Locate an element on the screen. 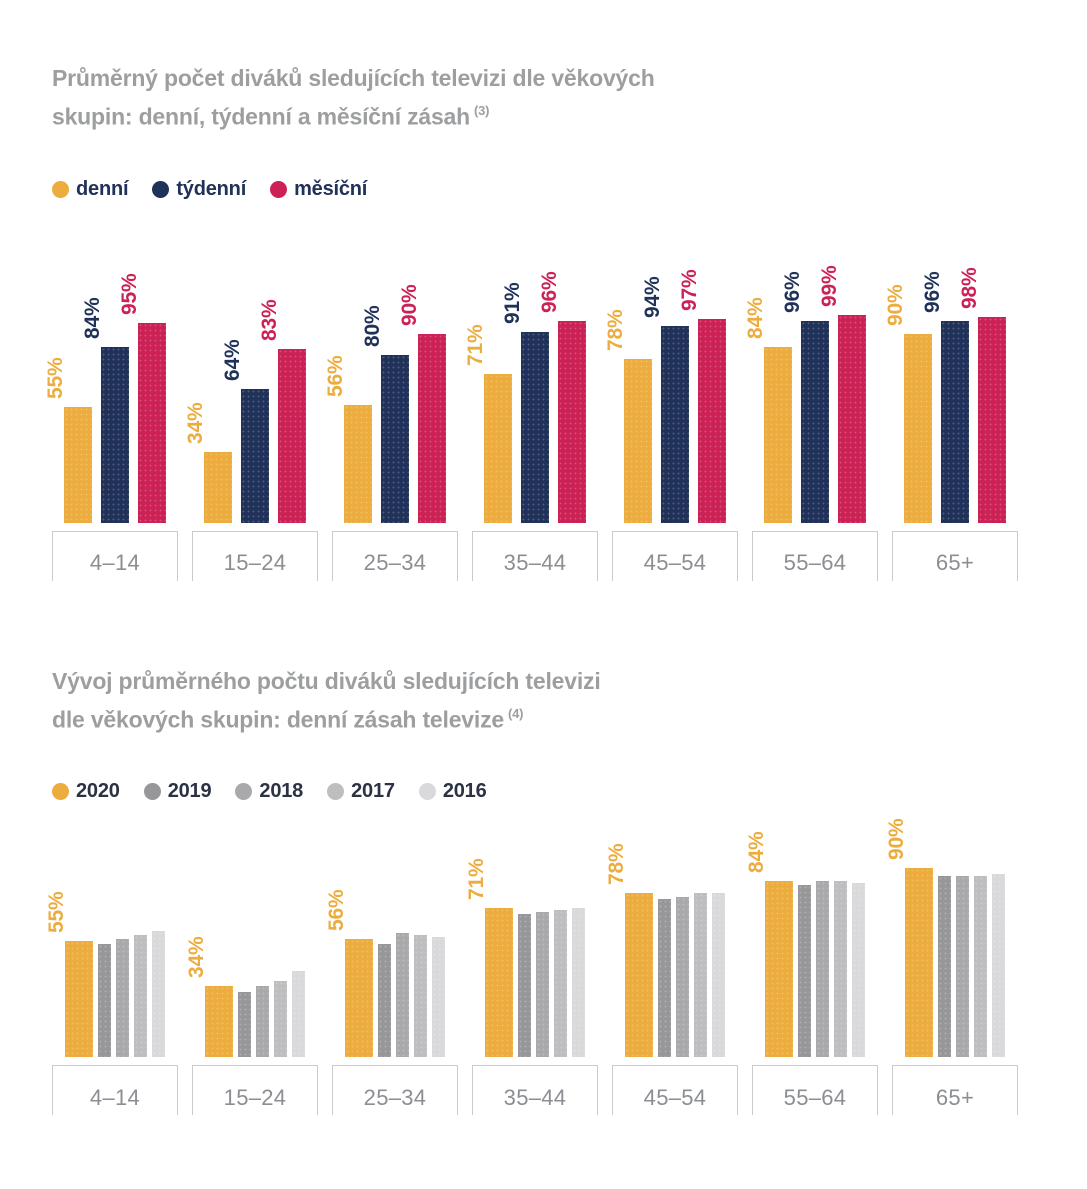  bar-měsíční: 99% is located at coordinates (842, 394).